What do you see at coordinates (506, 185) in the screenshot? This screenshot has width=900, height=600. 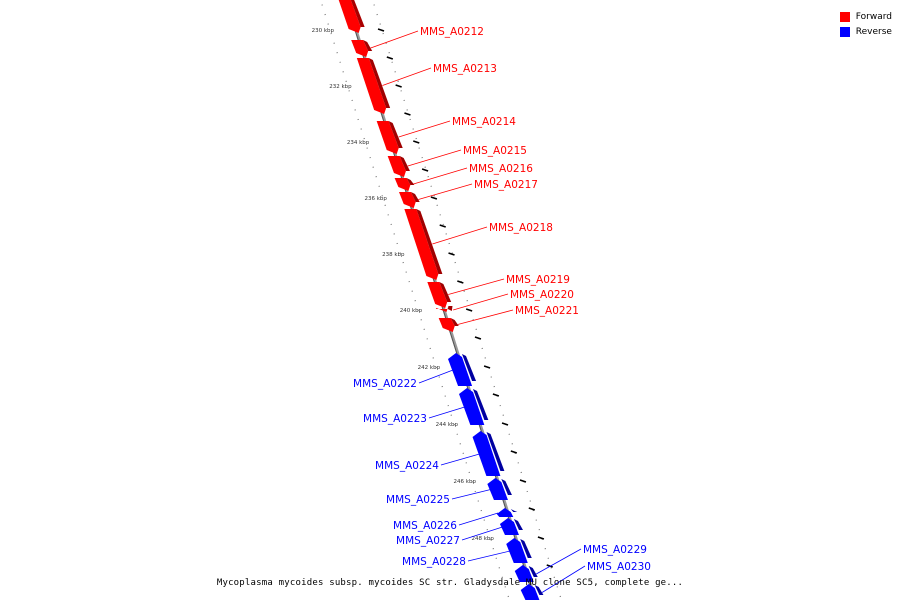 I see `gene-label: MMS_A0217` at bounding box center [506, 185].